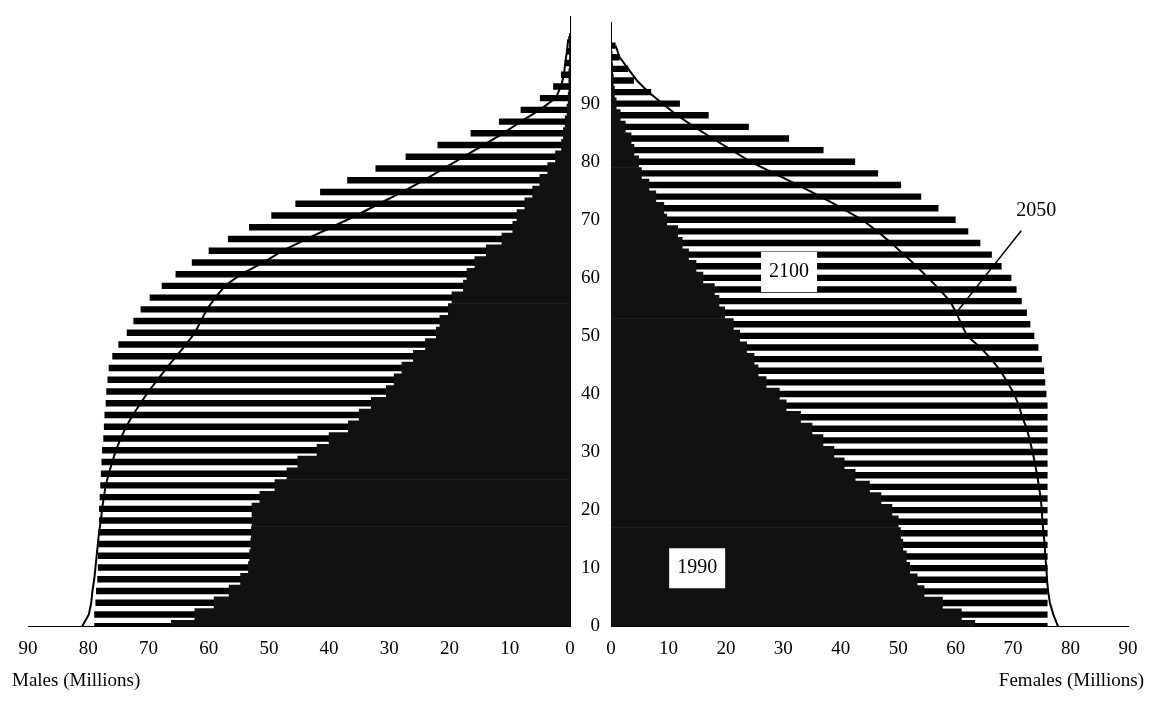 This screenshot has height=713, width=1156. Describe the element at coordinates (590, 567) in the screenshot. I see `y-tick-label: 10` at that location.